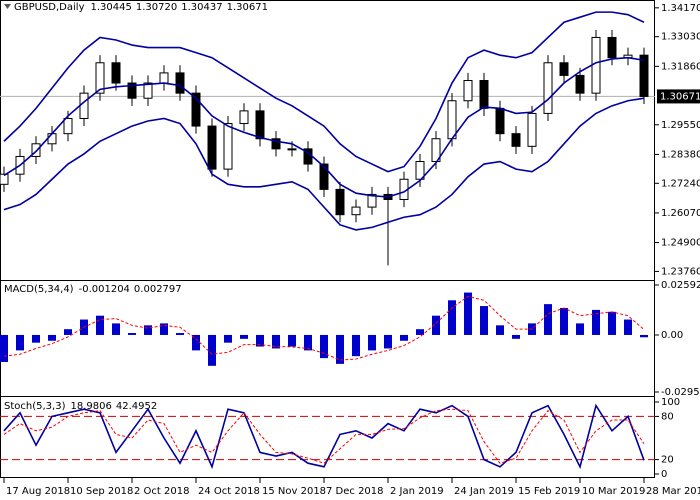  What do you see at coordinates (38, 491) in the screenshot?
I see `x-tick-label: 17 Aug 2018` at bounding box center [38, 491].